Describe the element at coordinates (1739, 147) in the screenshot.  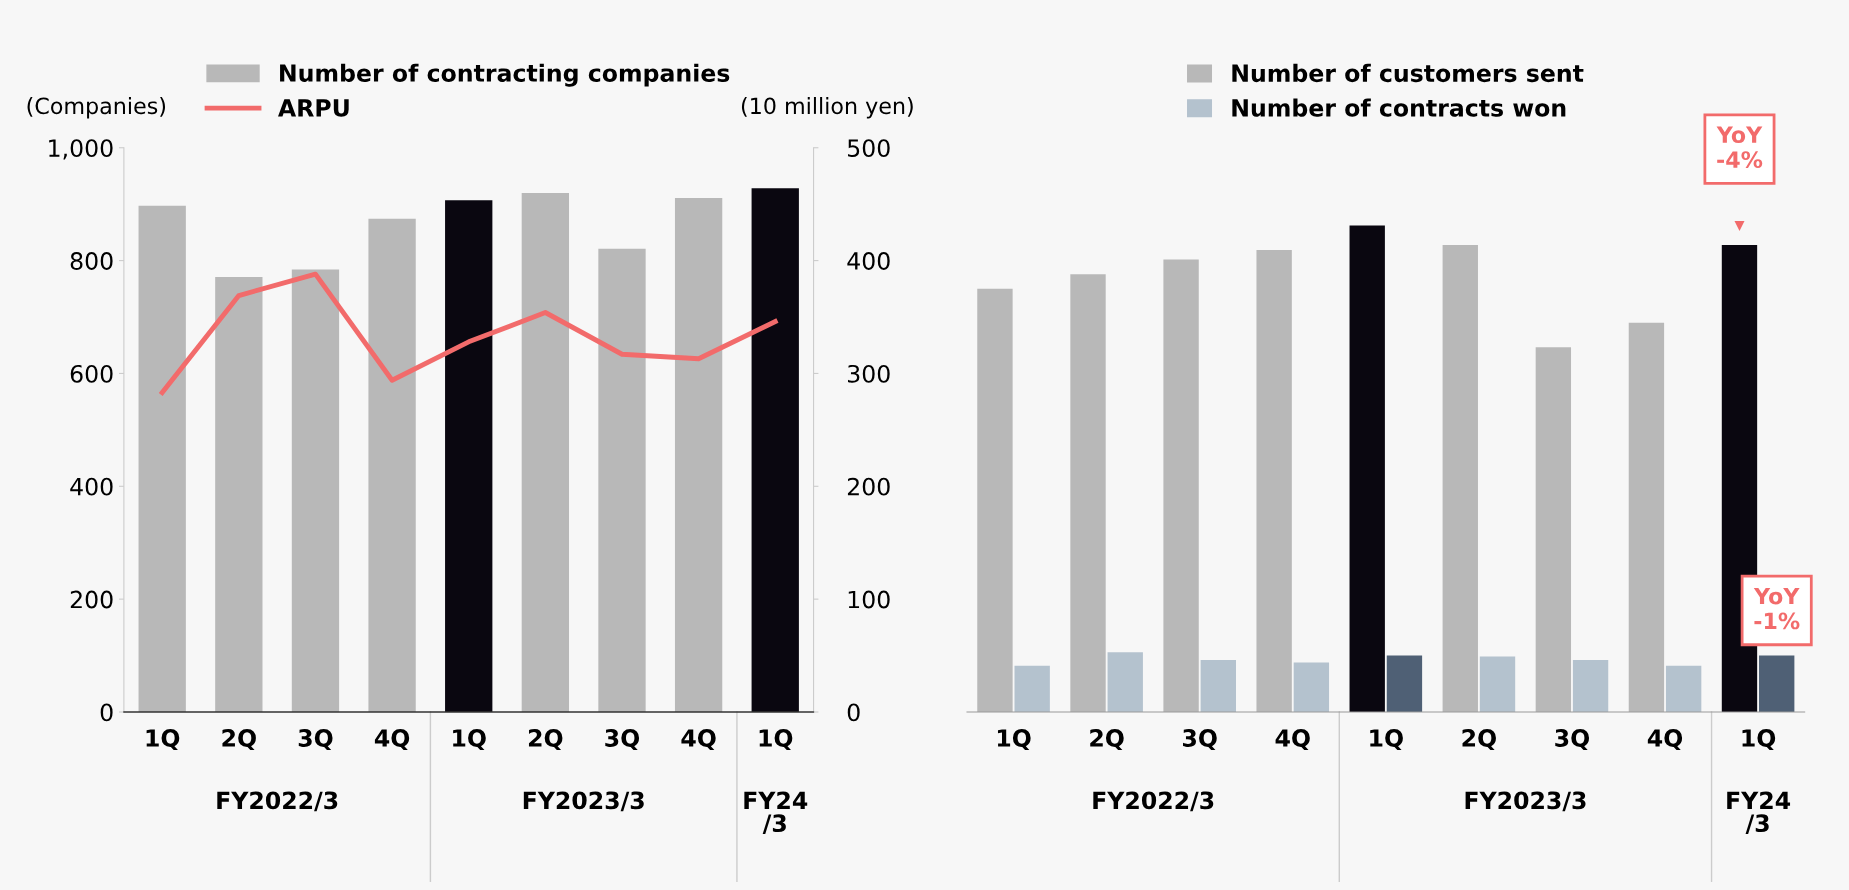
I see `text: YoY -4%` at that location.